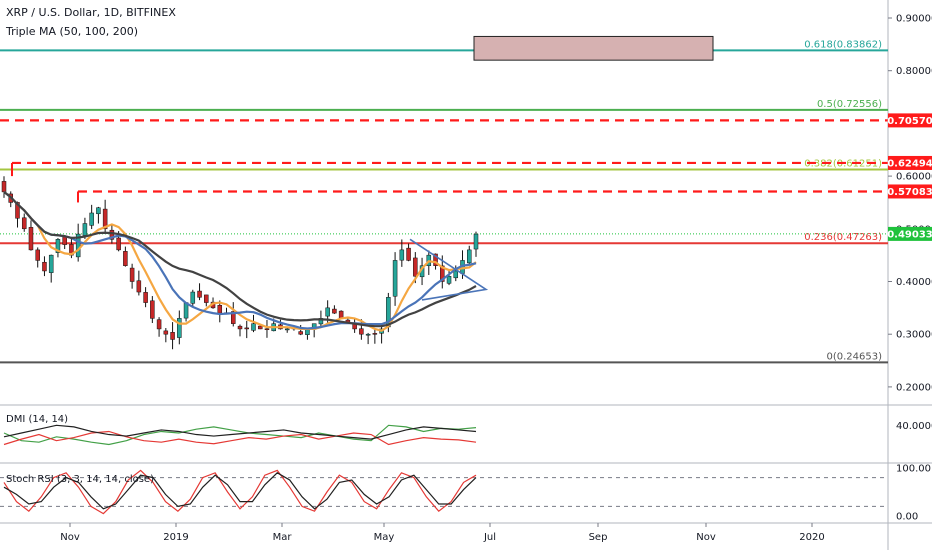  I want to click on x-tick-label: 2019, so click(175, 537).